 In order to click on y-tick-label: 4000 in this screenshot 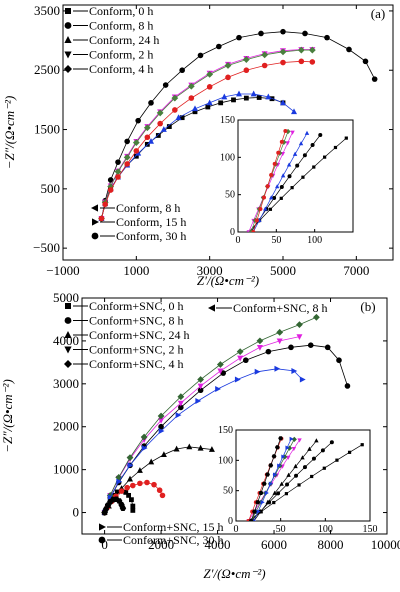, I will do `click(66, 340)`.